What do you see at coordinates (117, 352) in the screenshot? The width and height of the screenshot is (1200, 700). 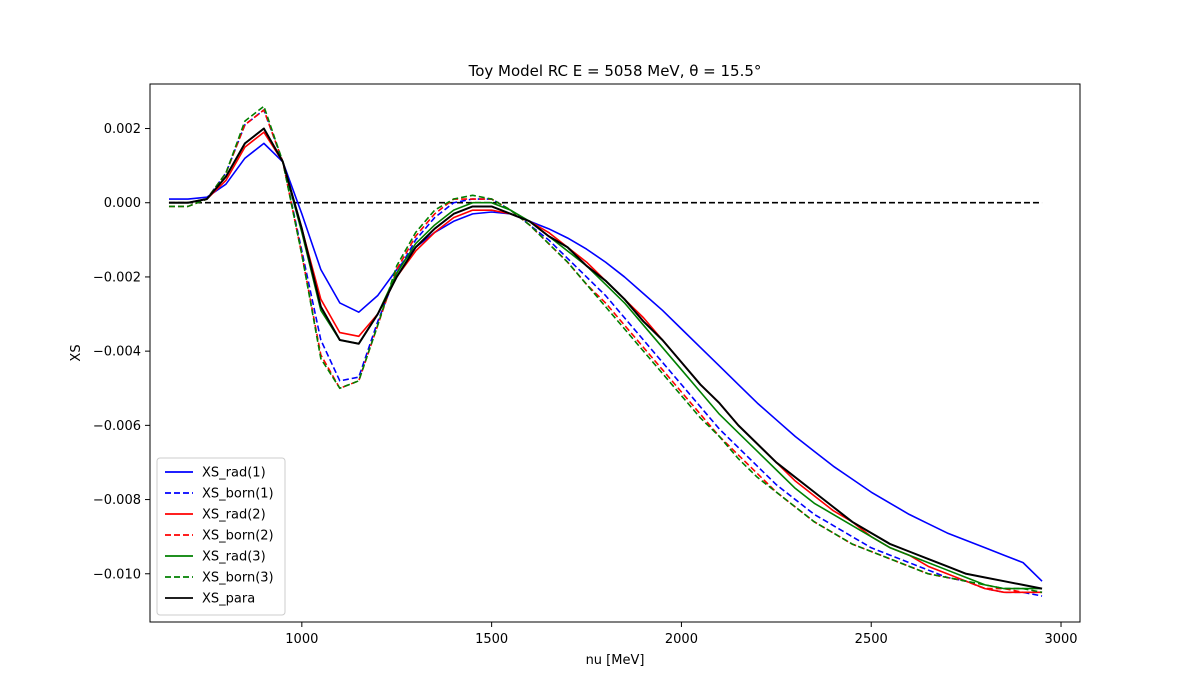 I see `y-tick-label: −0.004` at bounding box center [117, 352].